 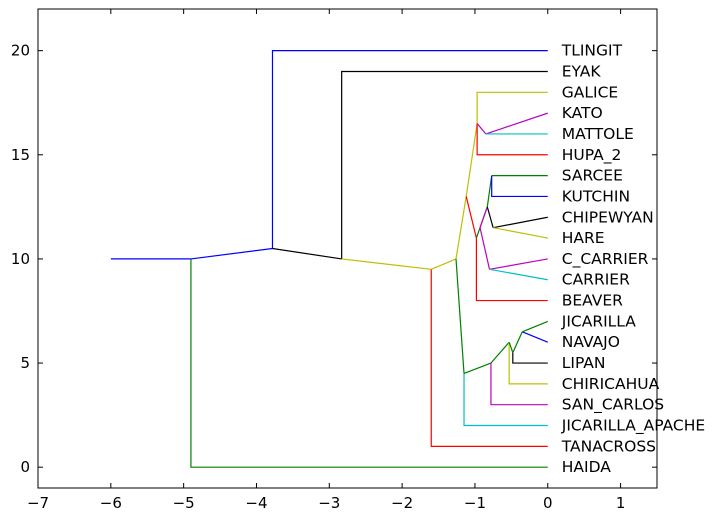 I want to click on leaf-label: KUTCHIN, so click(x=596, y=196).